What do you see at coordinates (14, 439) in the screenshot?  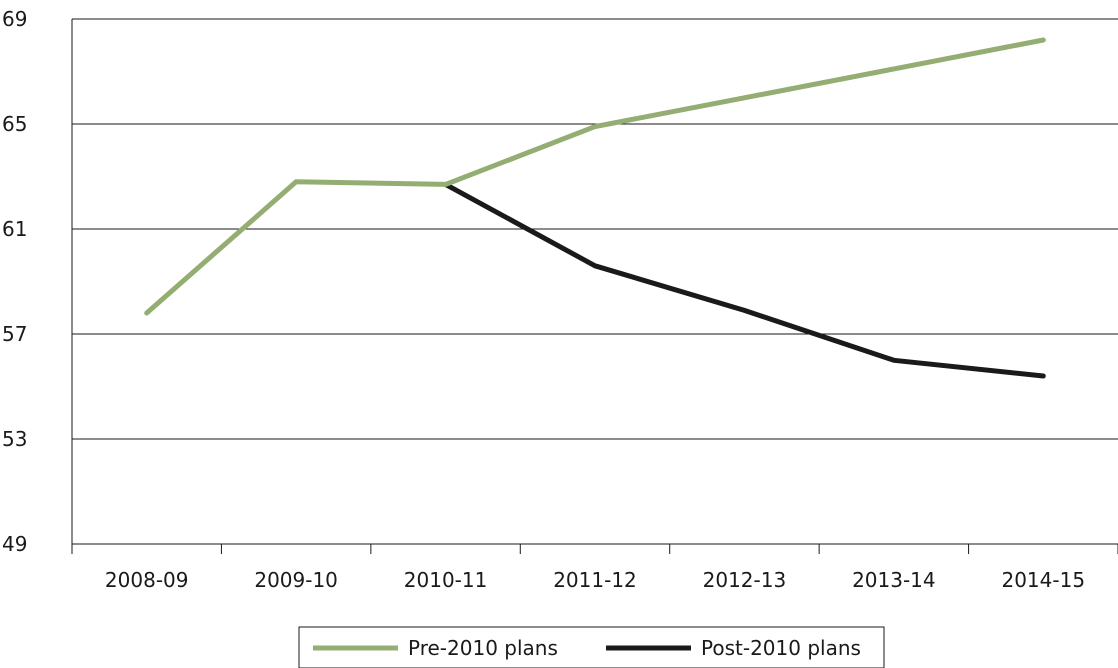 I see `y-tick-label: 53` at bounding box center [14, 439].